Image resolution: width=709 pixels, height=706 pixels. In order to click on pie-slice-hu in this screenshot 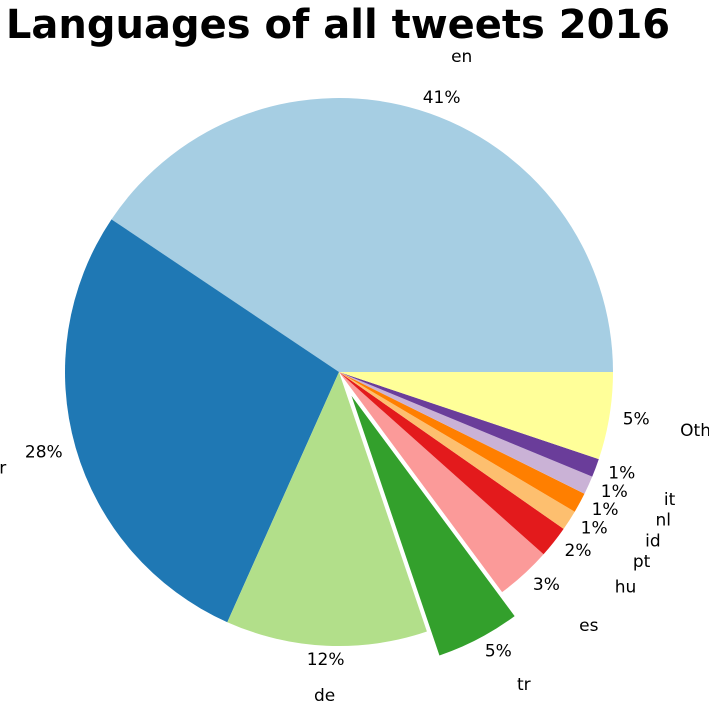, I will do `click(451, 463)`.